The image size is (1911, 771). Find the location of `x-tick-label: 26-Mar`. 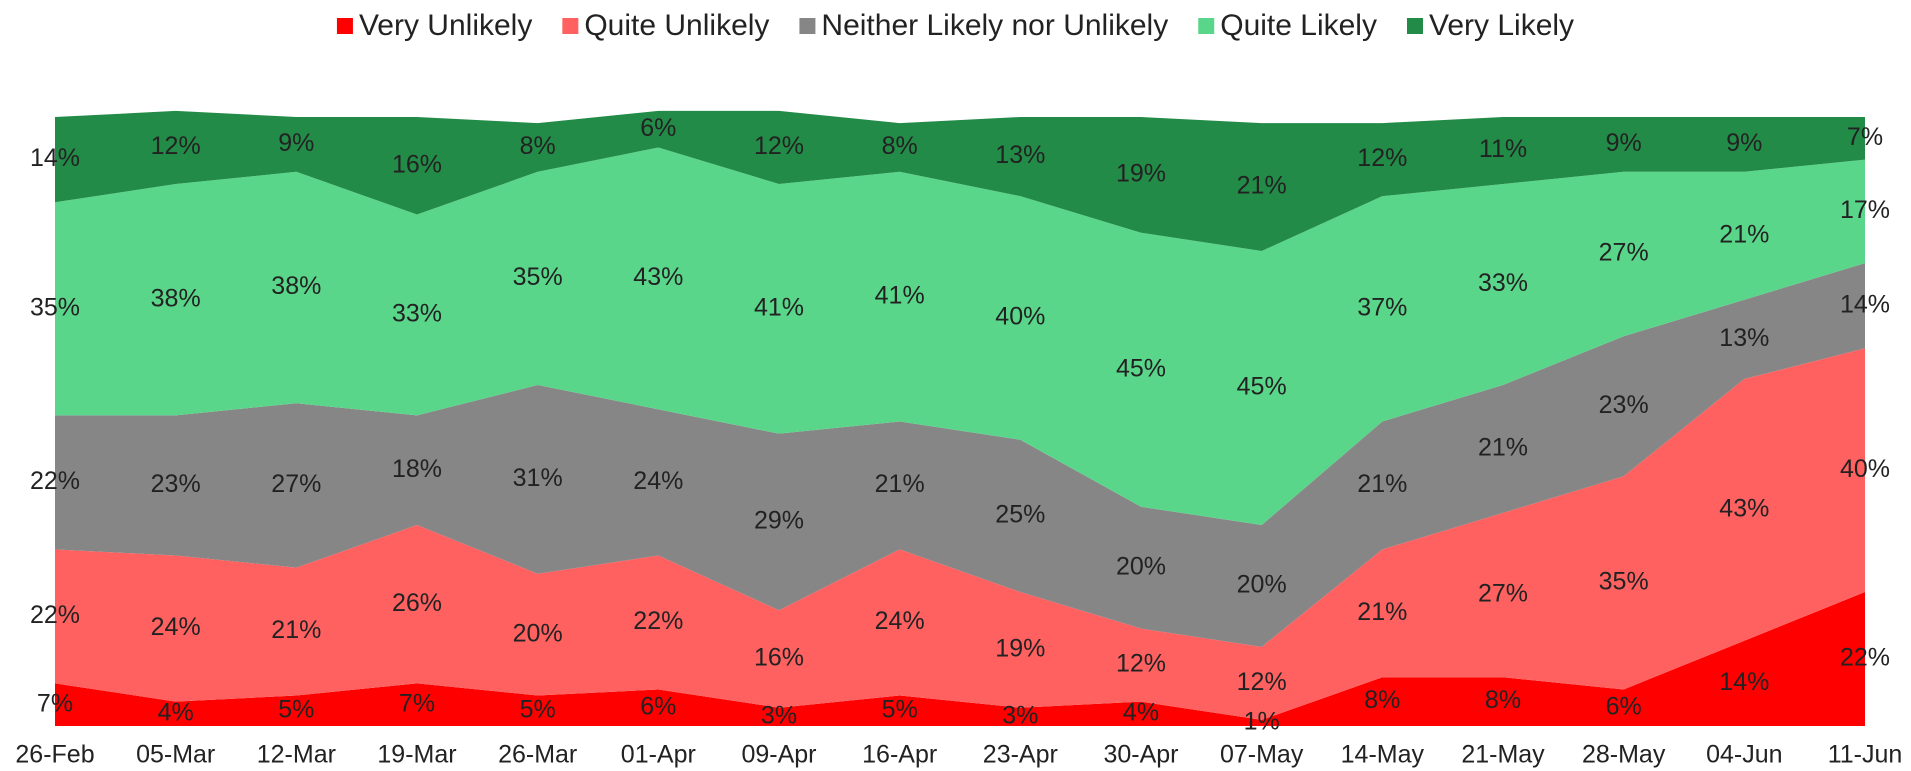

x-tick-label: 26-Mar is located at coordinates (537, 755).